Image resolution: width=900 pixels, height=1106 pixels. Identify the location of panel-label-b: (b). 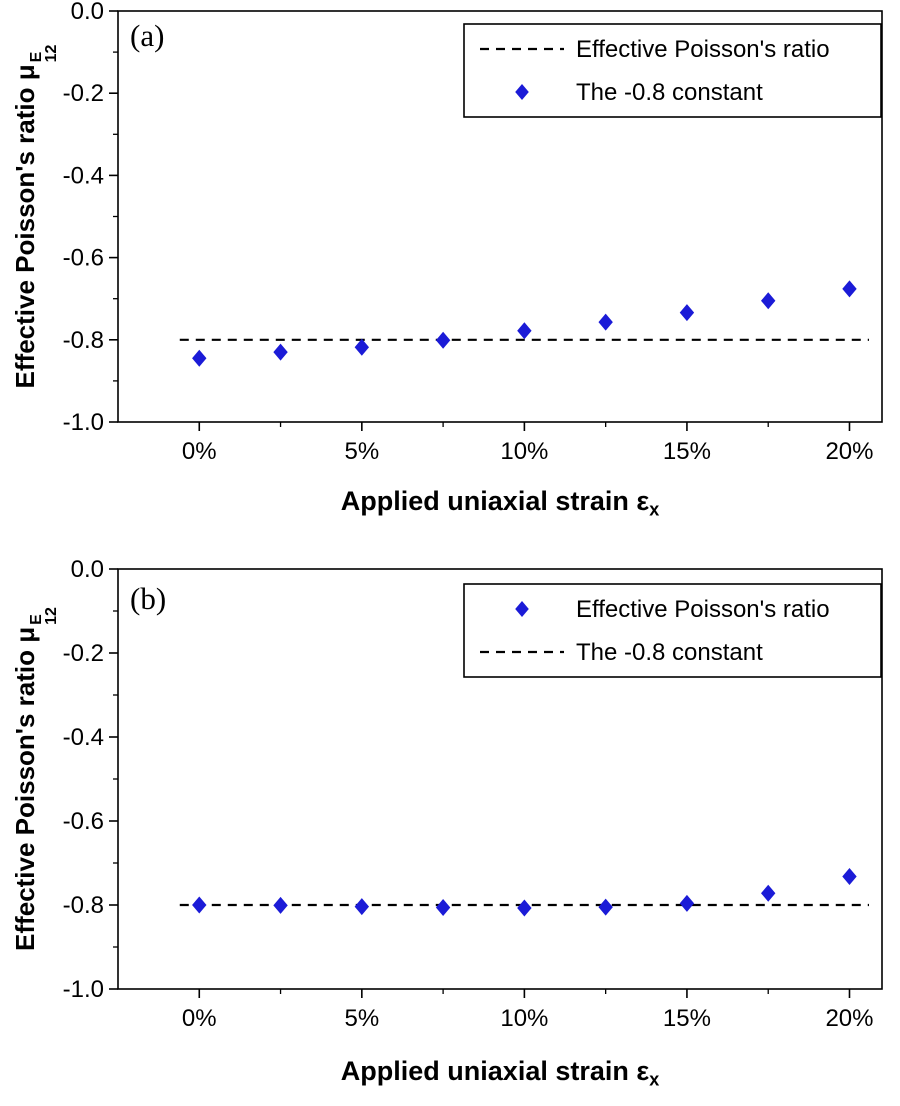
(148, 598).